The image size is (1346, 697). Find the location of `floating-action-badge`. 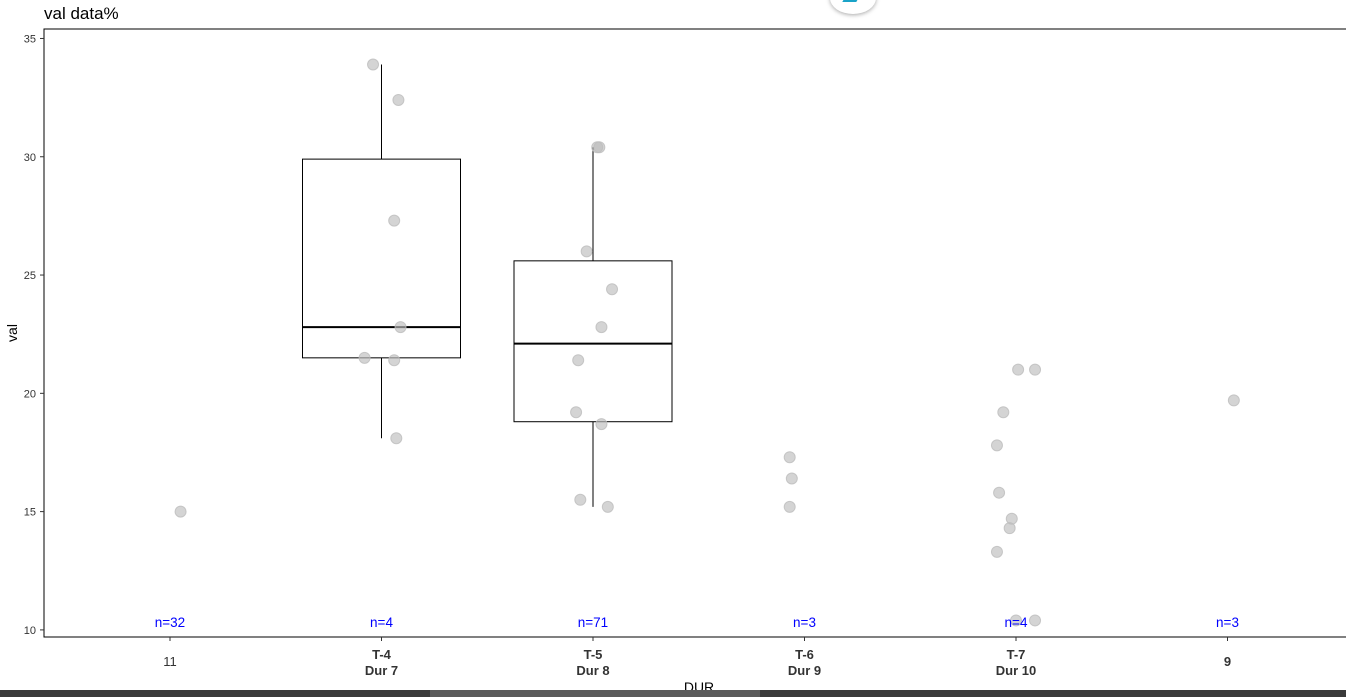

floating-action-badge is located at coordinates (853, 7).